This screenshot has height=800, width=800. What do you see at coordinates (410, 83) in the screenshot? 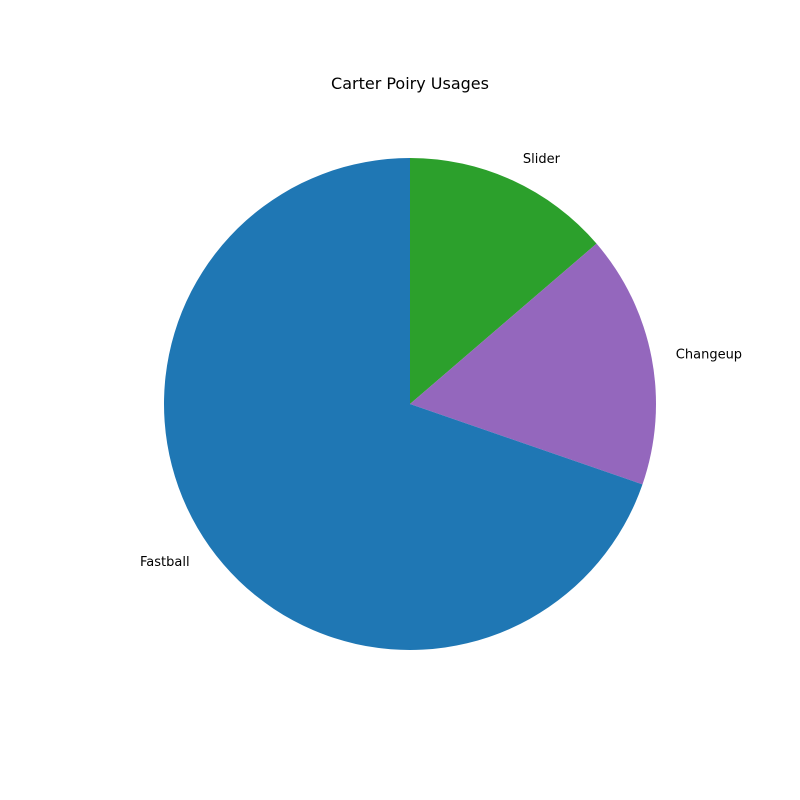
I see `chart-title: Carter Poiry Usages` at bounding box center [410, 83].